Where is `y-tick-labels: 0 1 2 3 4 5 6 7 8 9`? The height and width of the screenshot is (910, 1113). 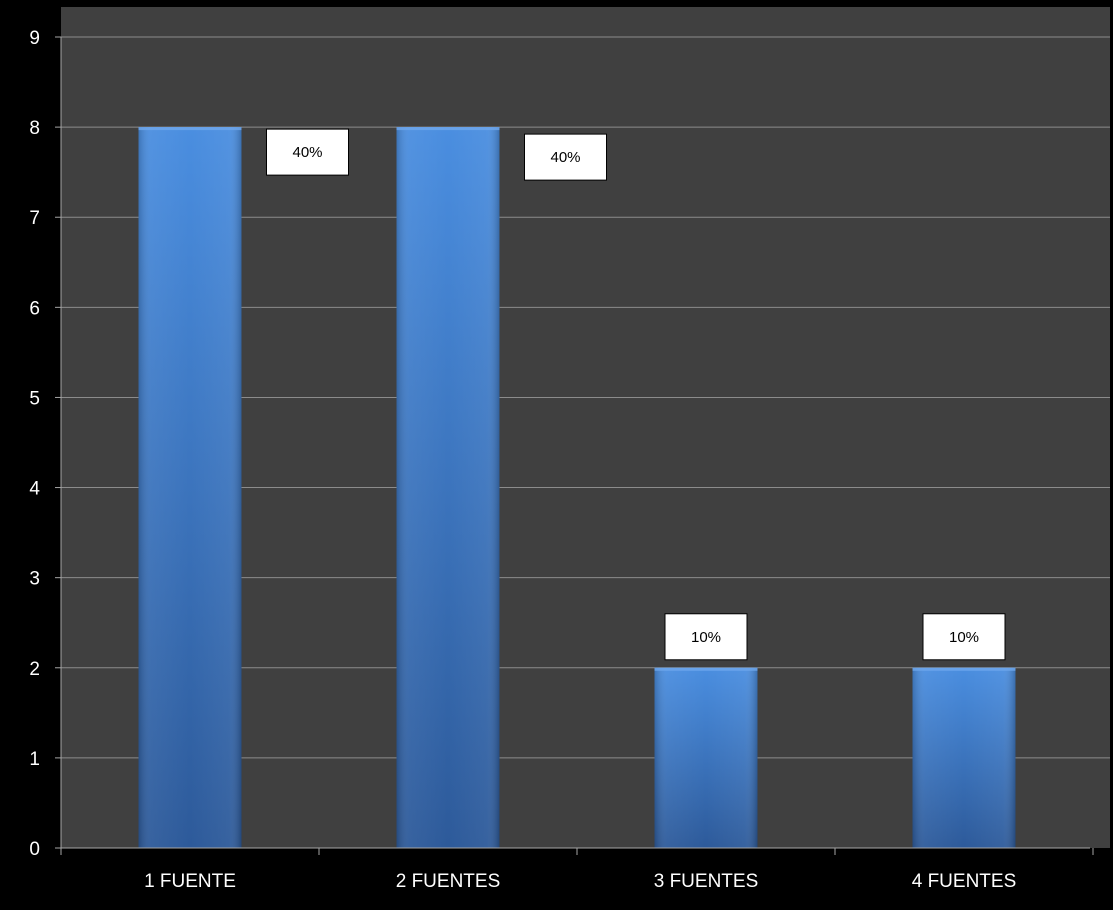
y-tick-labels: 0 1 2 3 4 5 6 7 8 9 is located at coordinates (34, 444).